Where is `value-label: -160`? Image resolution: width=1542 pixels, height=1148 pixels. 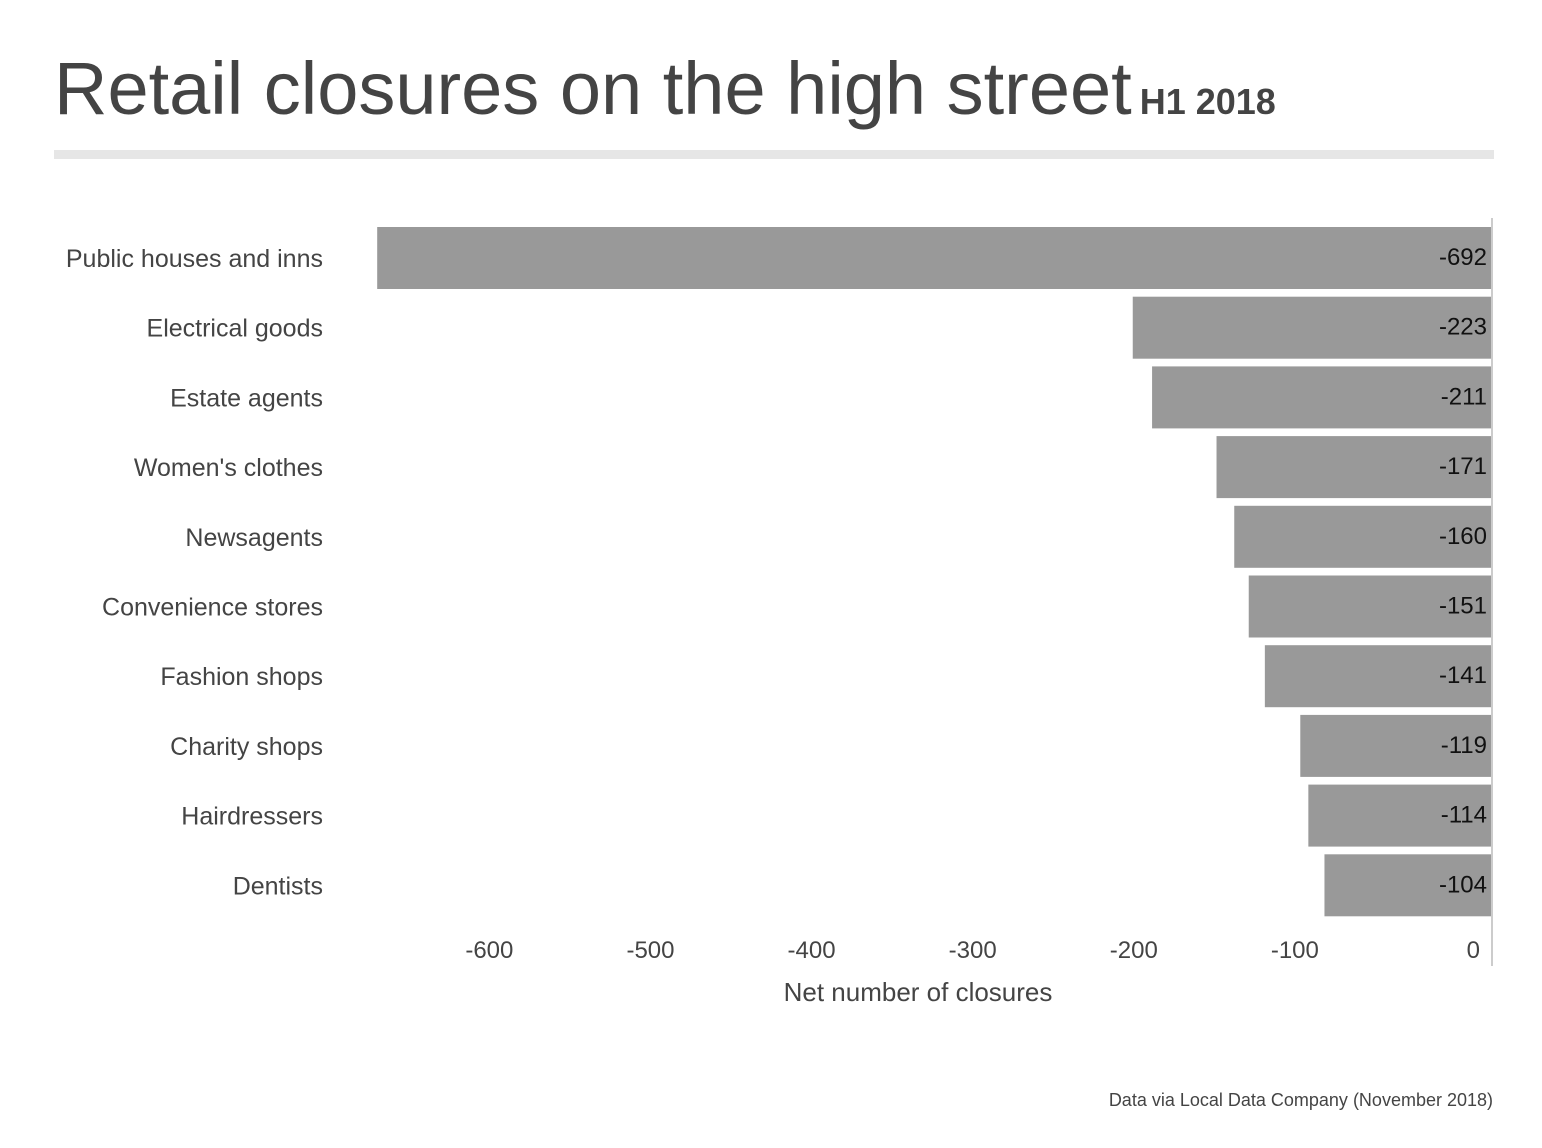 value-label: -160 is located at coordinates (1463, 536).